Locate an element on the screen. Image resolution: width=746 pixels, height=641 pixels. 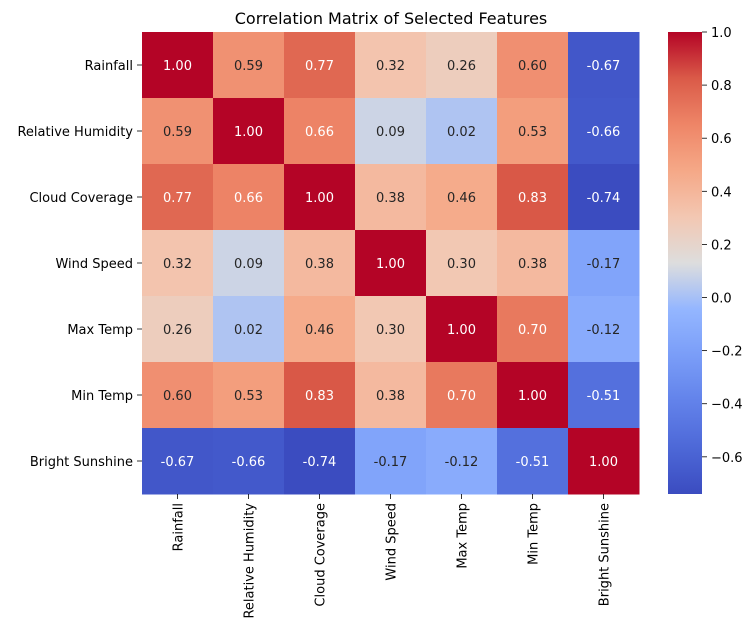
heatmap-cell-relative-humidity-wind-speed is located at coordinates (391, 131).